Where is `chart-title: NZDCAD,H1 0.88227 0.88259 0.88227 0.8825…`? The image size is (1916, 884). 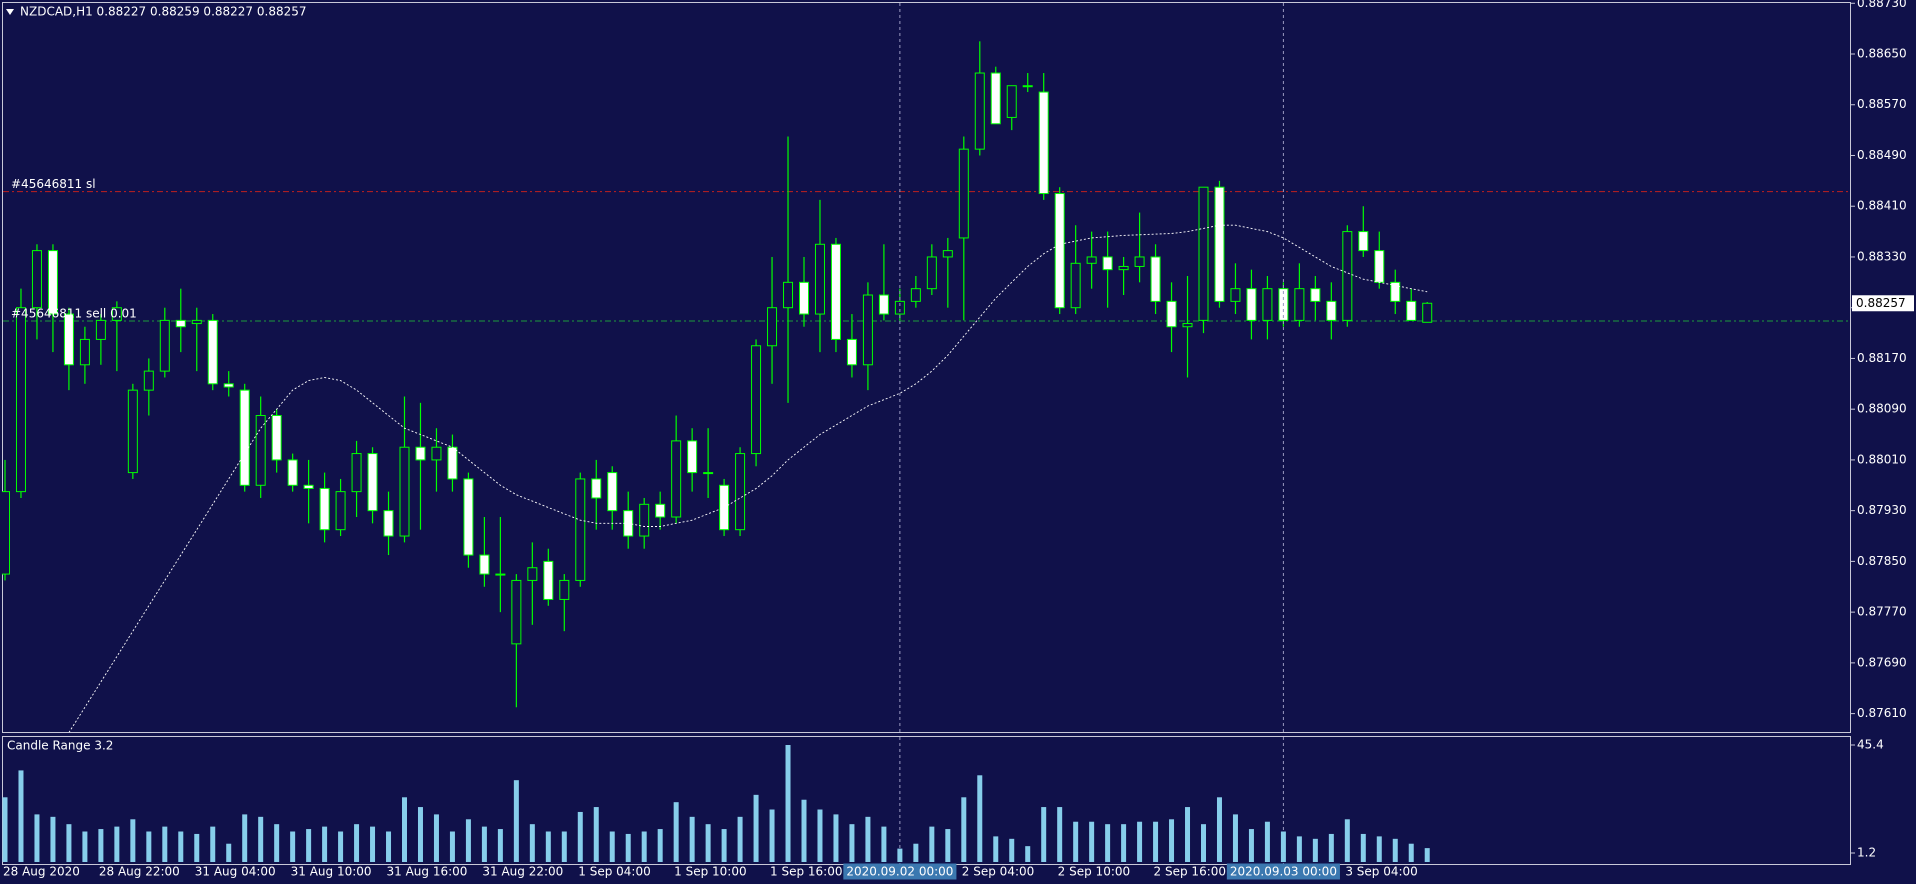 chart-title: NZDCAD,H1 0.88227 0.88259 0.88227 0.8825… is located at coordinates (163, 12).